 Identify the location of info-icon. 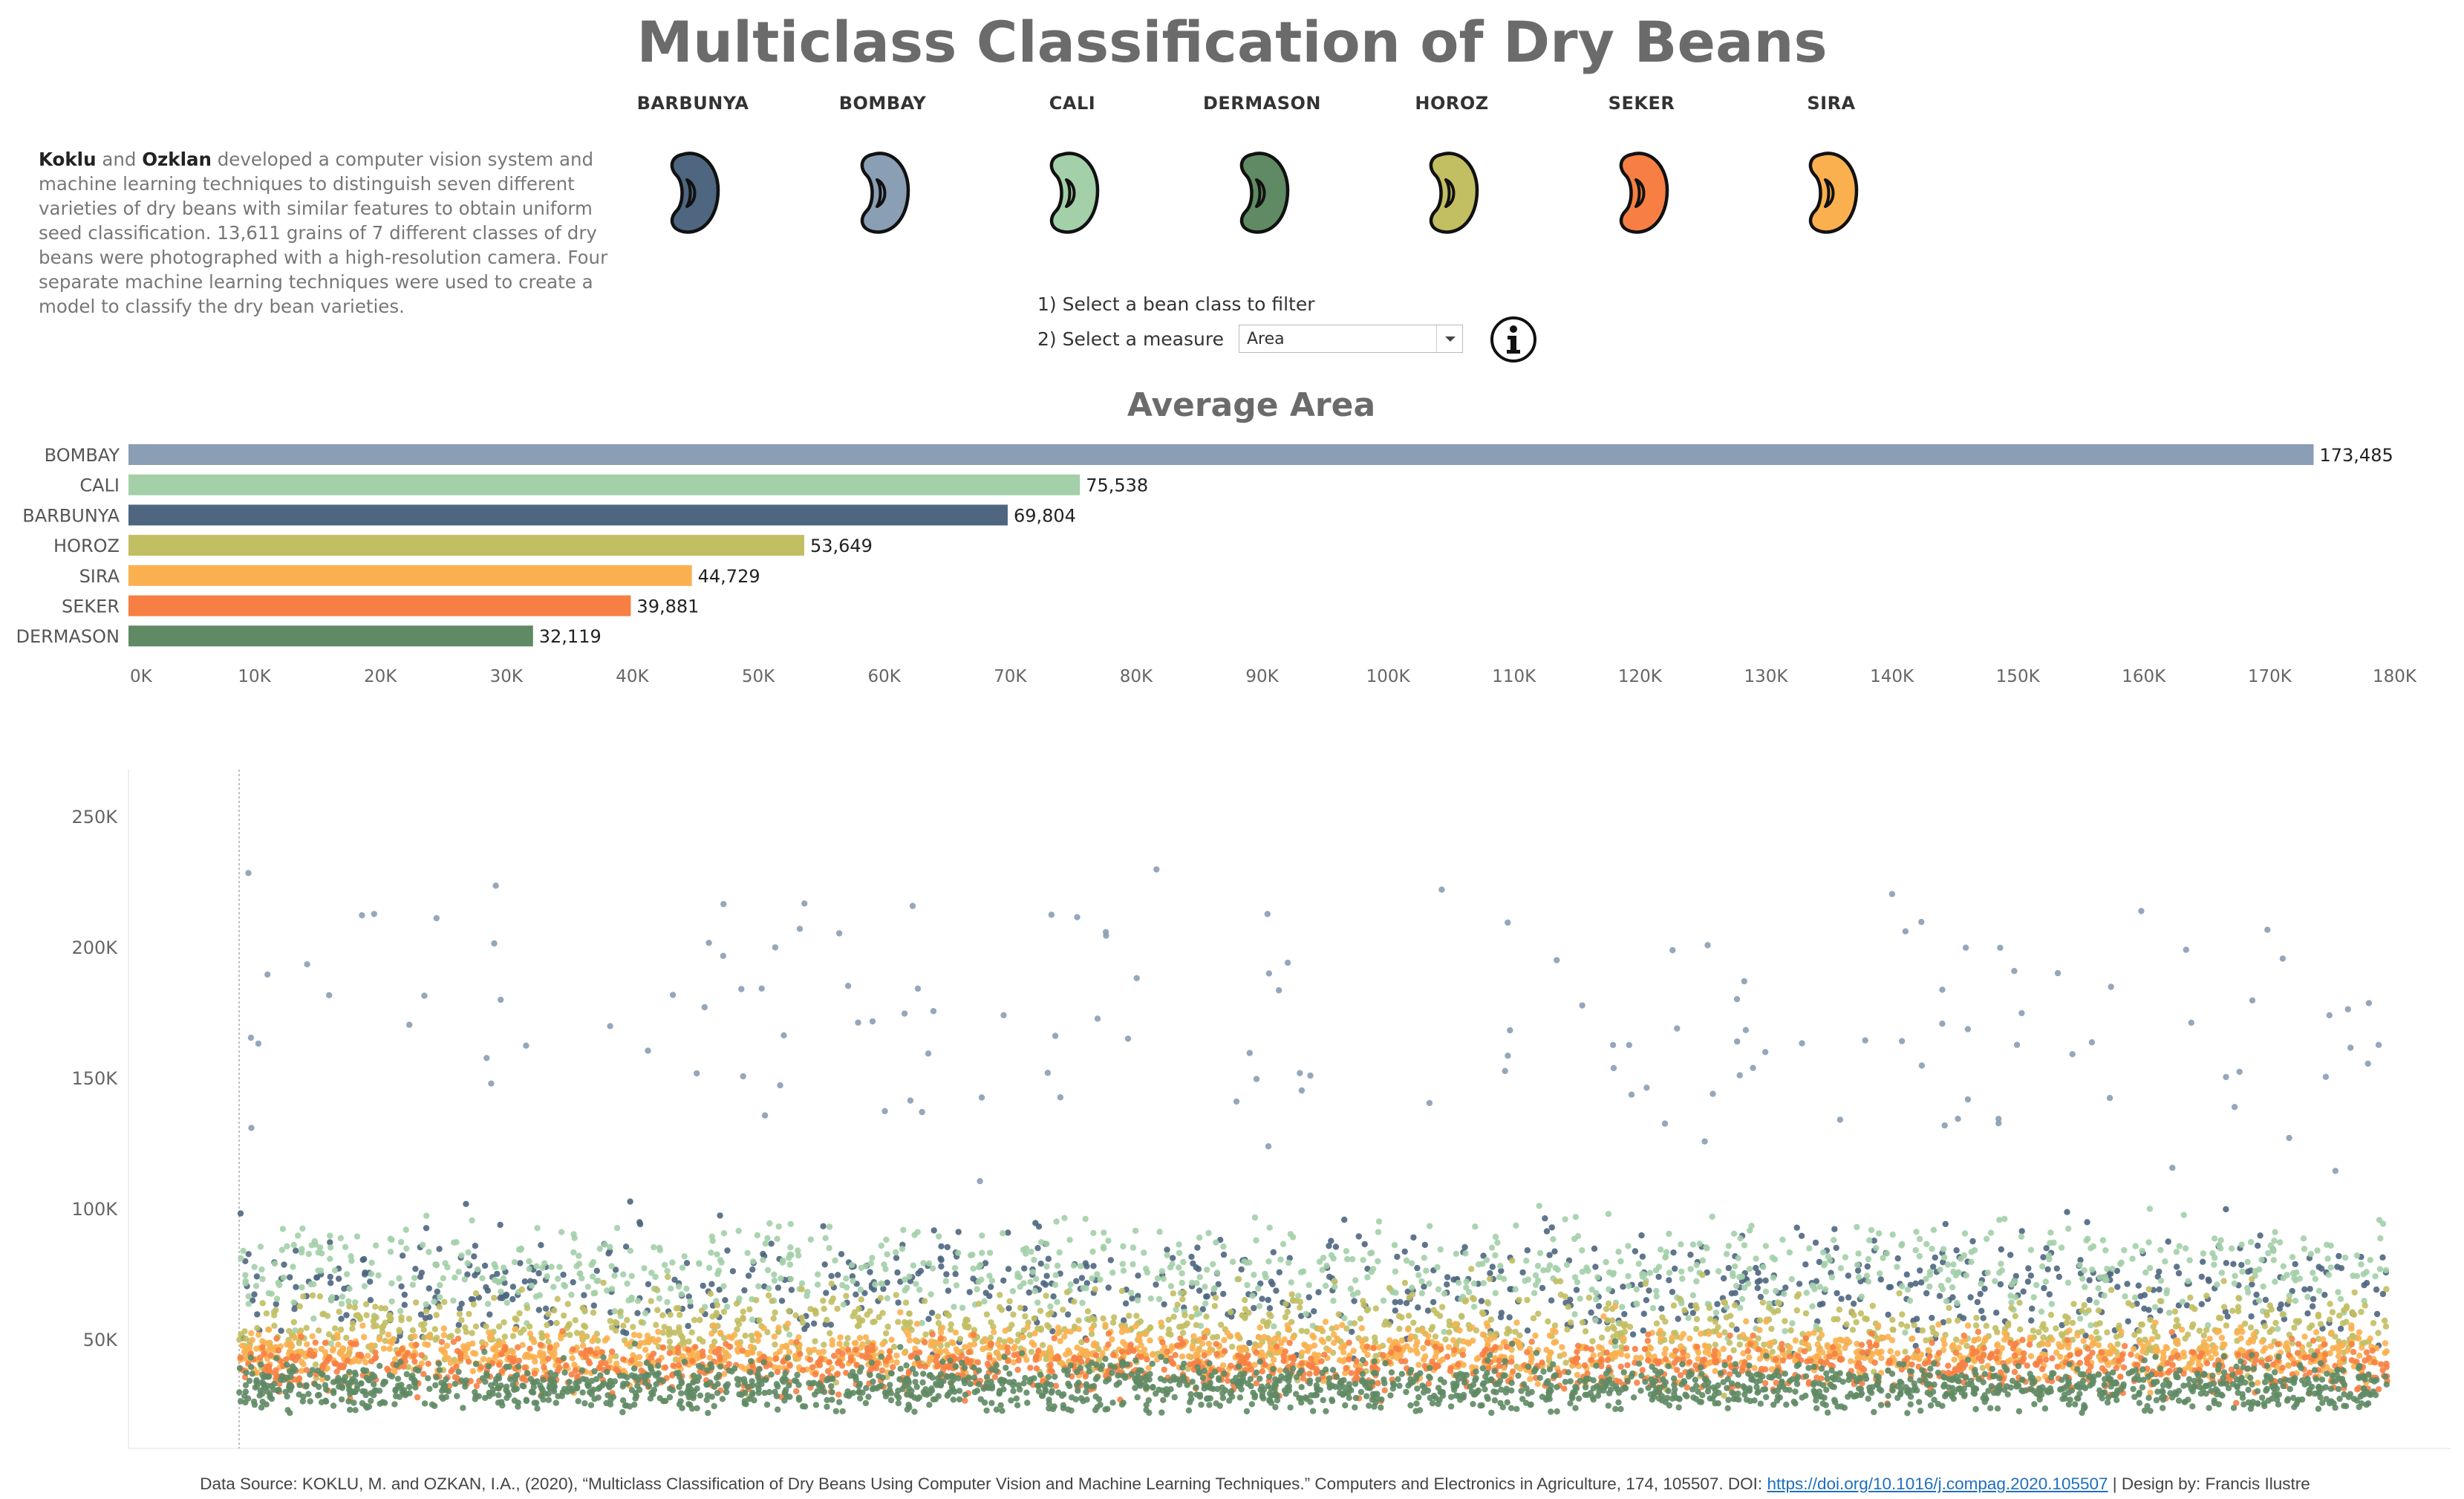
(1514, 339).